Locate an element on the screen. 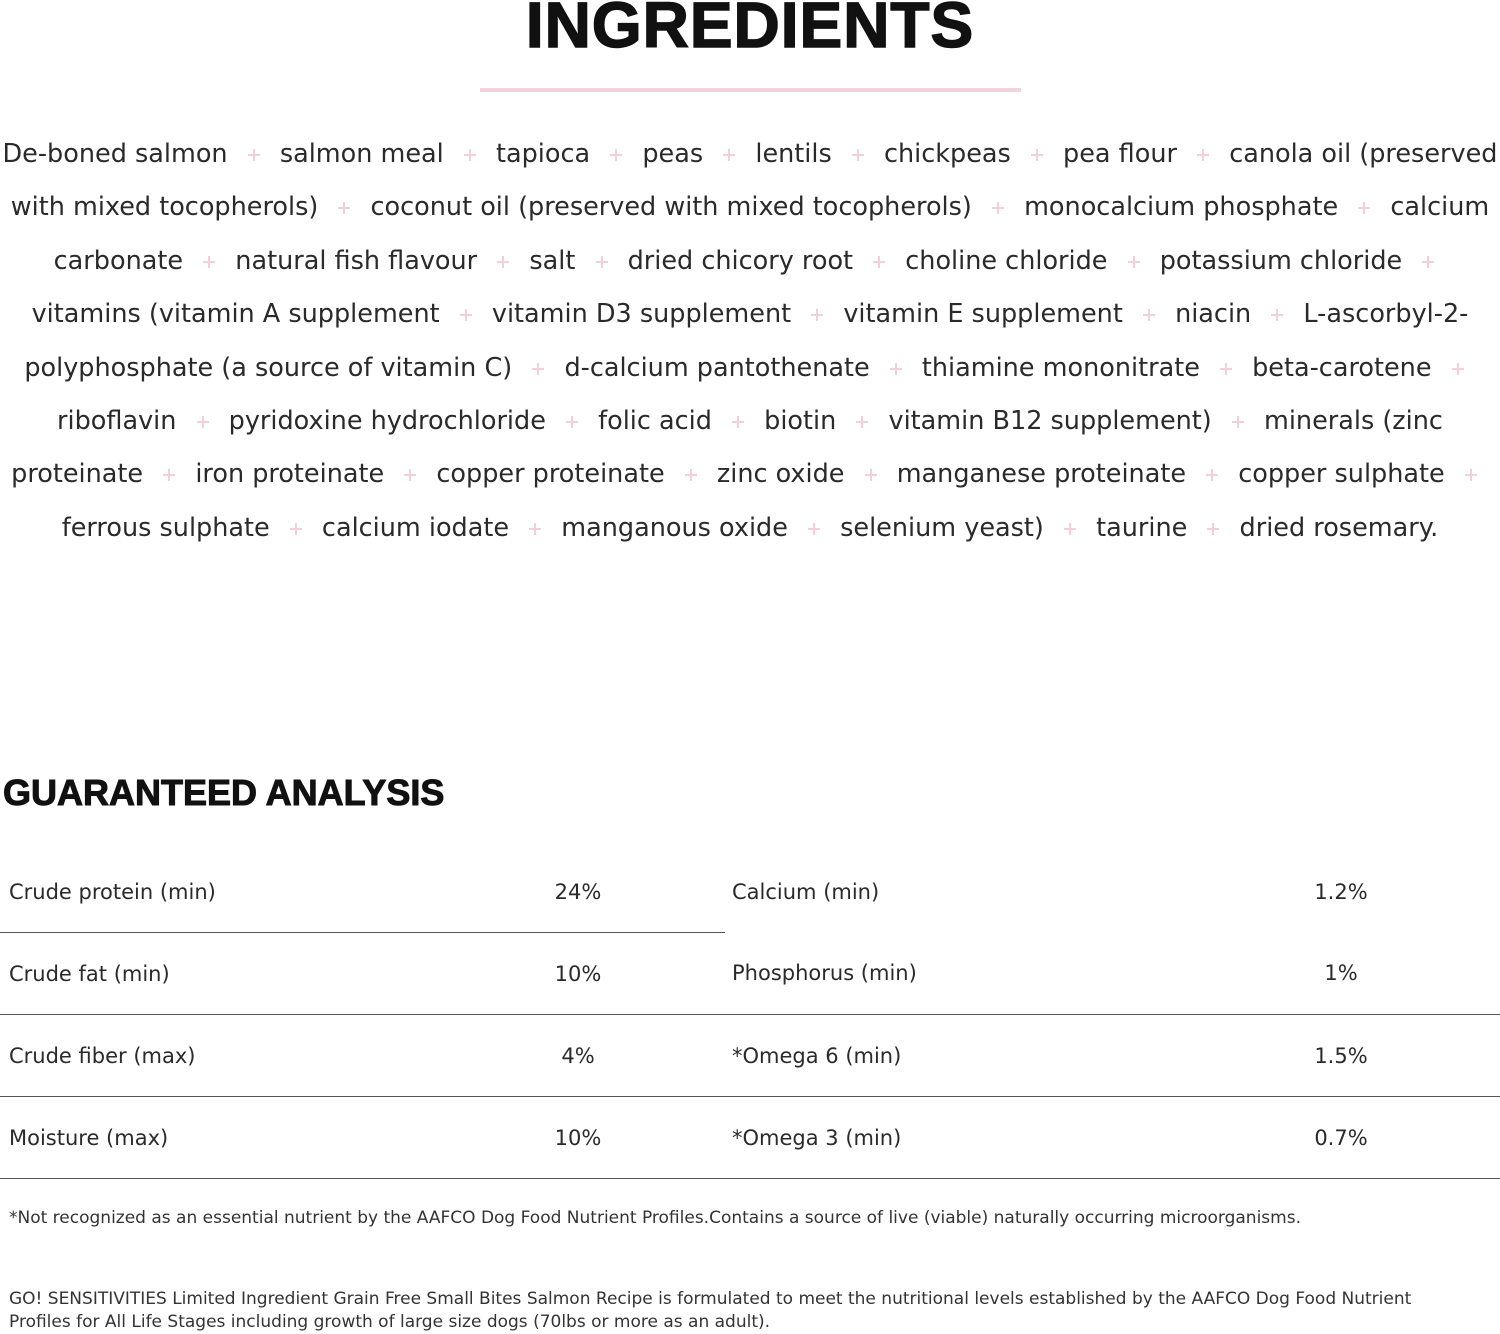 The height and width of the screenshot is (1334, 1500). ingredient: manganous oxide is located at coordinates (674, 527).